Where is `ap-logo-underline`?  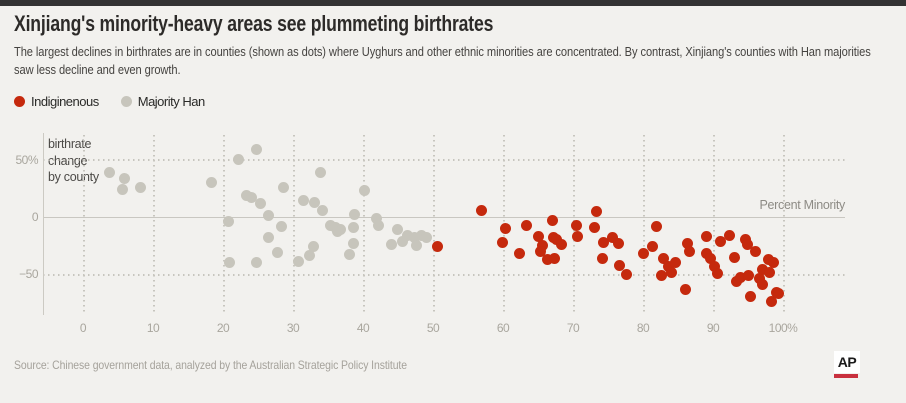 ap-logo-underline is located at coordinates (846, 376).